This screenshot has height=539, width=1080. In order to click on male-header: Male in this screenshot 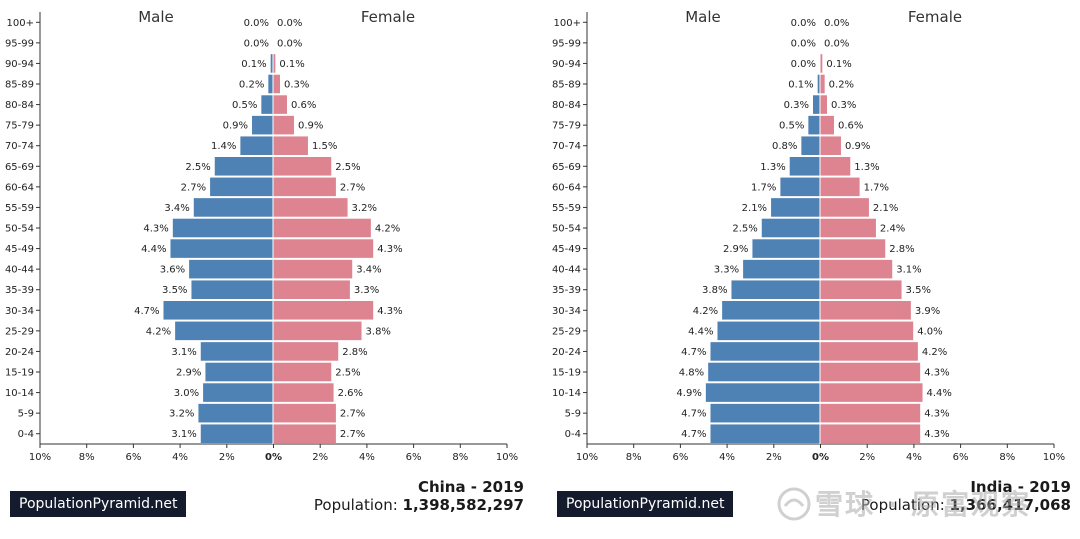, I will do `click(156, 17)`.